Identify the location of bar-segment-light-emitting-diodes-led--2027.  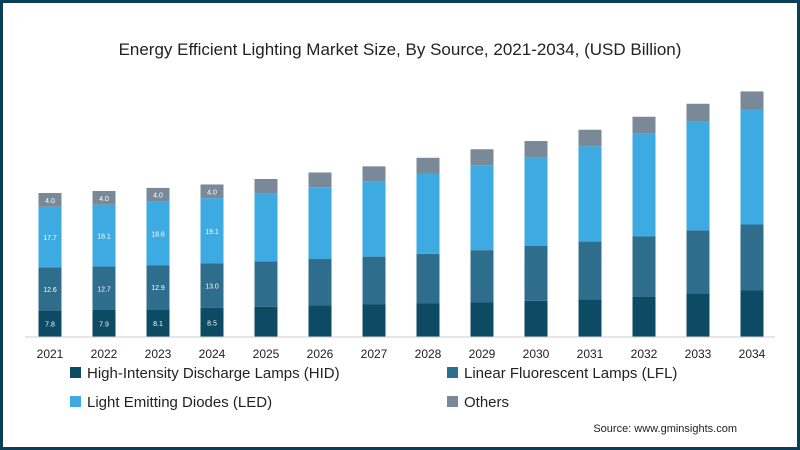
(374, 219).